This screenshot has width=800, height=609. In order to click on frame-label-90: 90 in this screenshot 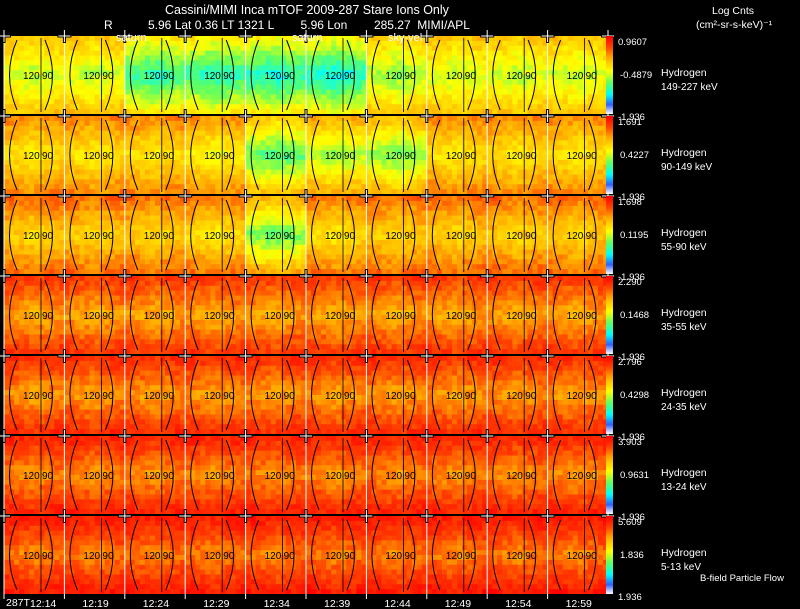, I will do `click(108, 236)`.